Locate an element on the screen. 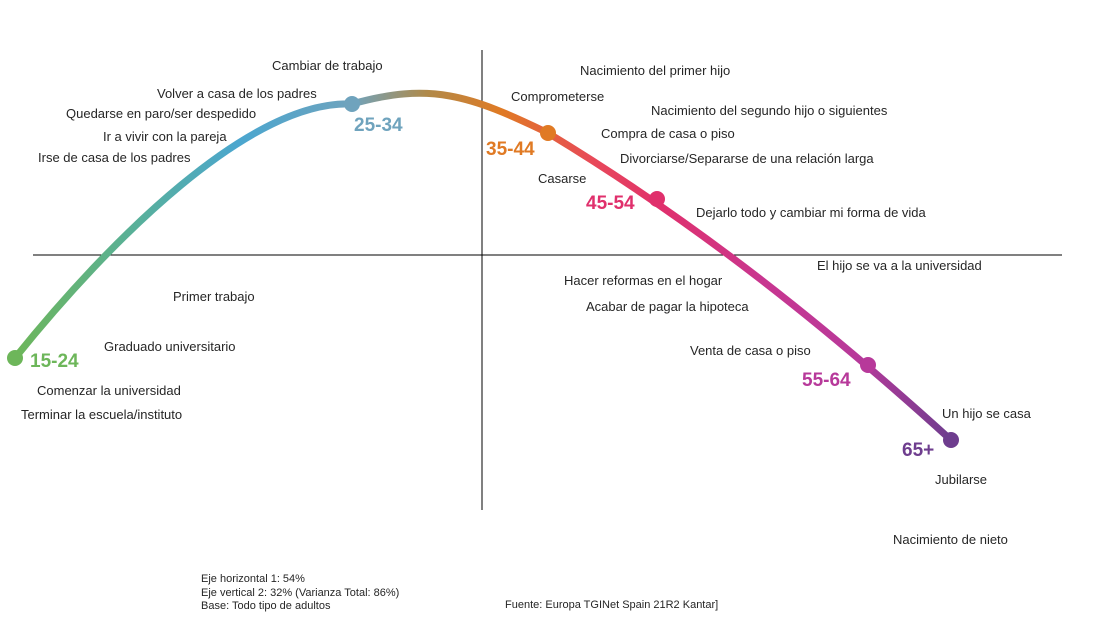 This screenshot has height=635, width=1101. event-label: Volver a casa de los padres is located at coordinates (237, 93).